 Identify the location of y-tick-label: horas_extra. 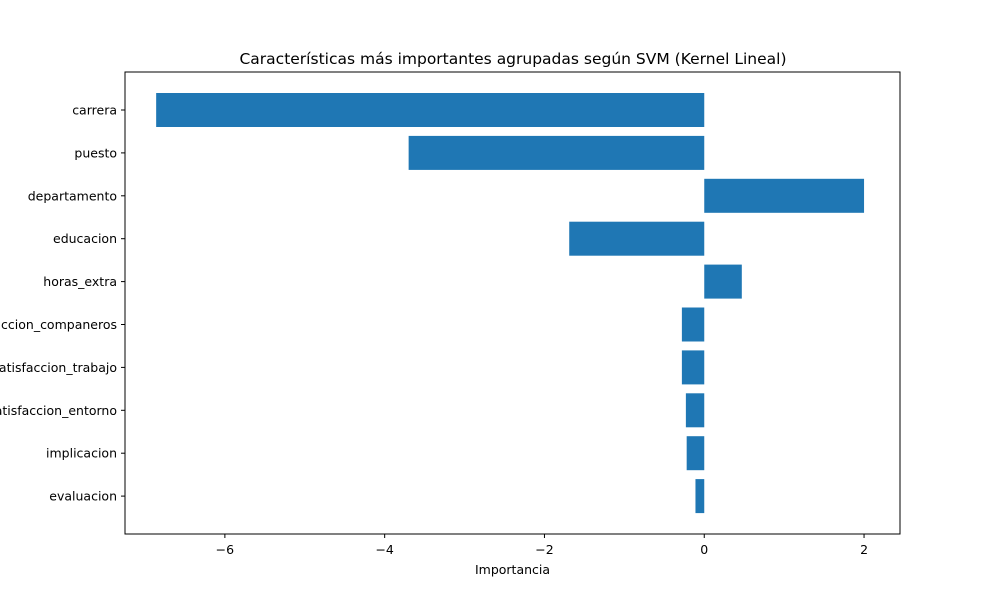
(80, 281).